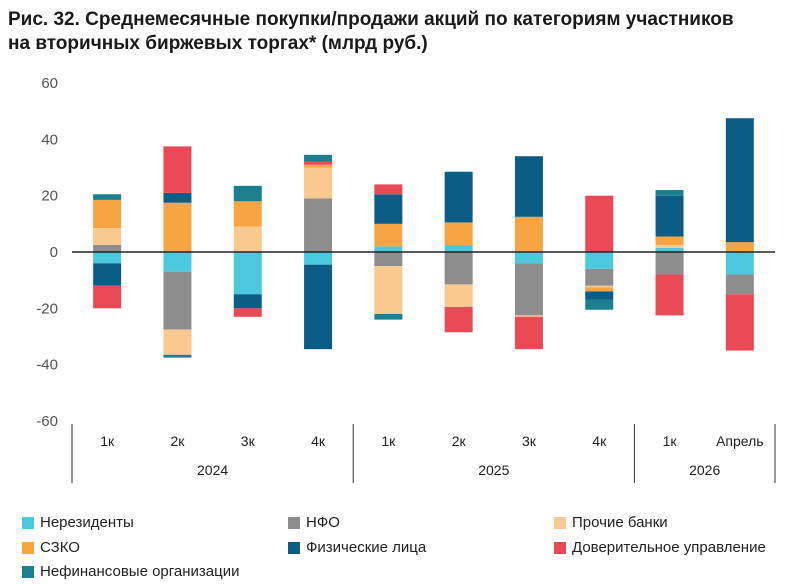  Describe the element at coordinates (493, 470) in the screenshot. I see `x-group-label: 2025` at that location.